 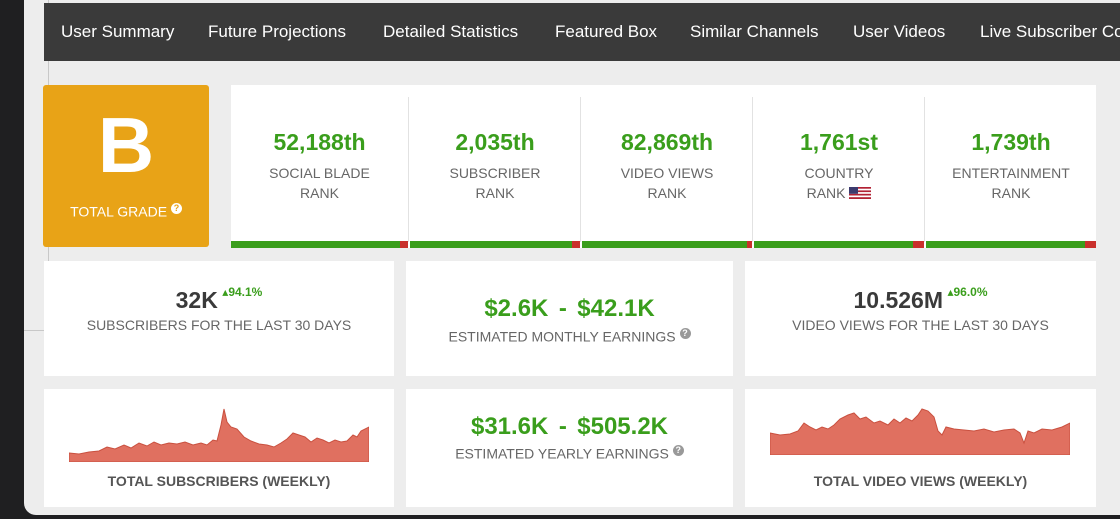 What do you see at coordinates (196, 300) in the screenshot?
I see `subs-30-value: 32K` at bounding box center [196, 300].